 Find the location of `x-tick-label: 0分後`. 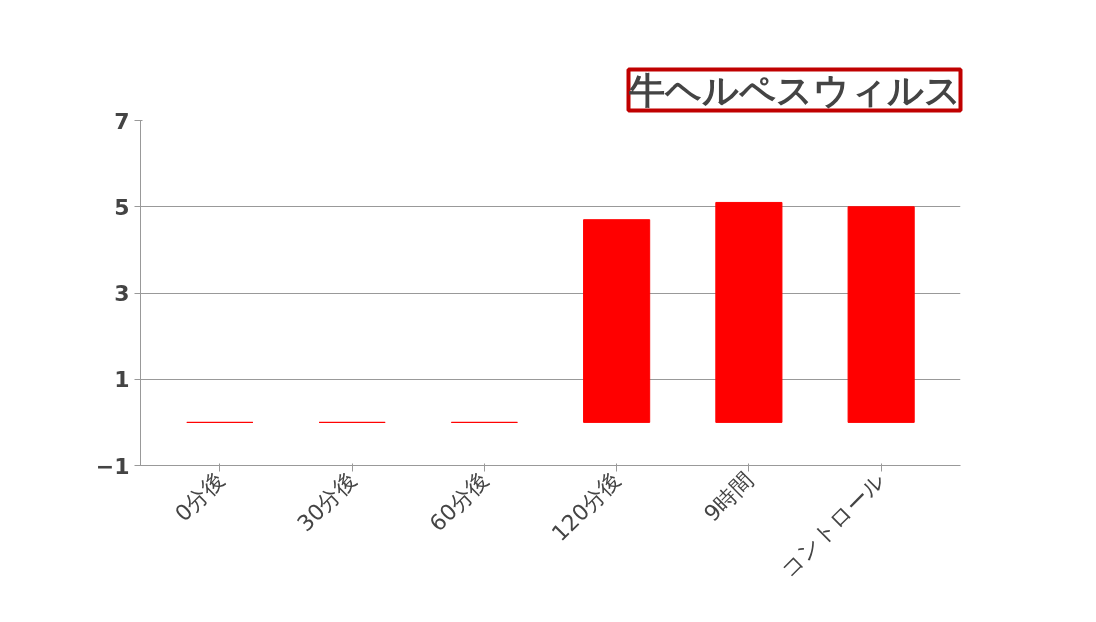

x-tick-label: 0分後 is located at coordinates (199, 497).